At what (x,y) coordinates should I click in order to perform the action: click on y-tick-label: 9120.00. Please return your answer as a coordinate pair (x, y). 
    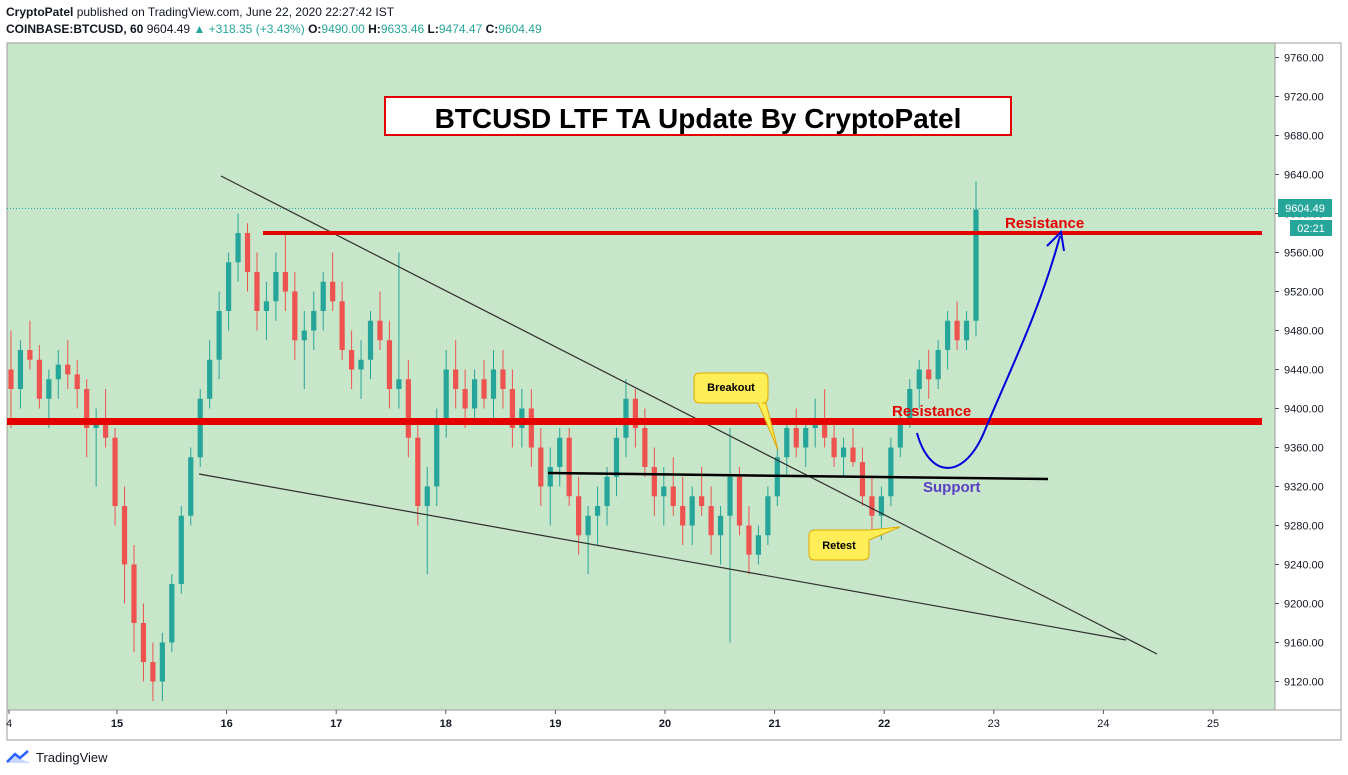
    Looking at the image, I should click on (1304, 683).